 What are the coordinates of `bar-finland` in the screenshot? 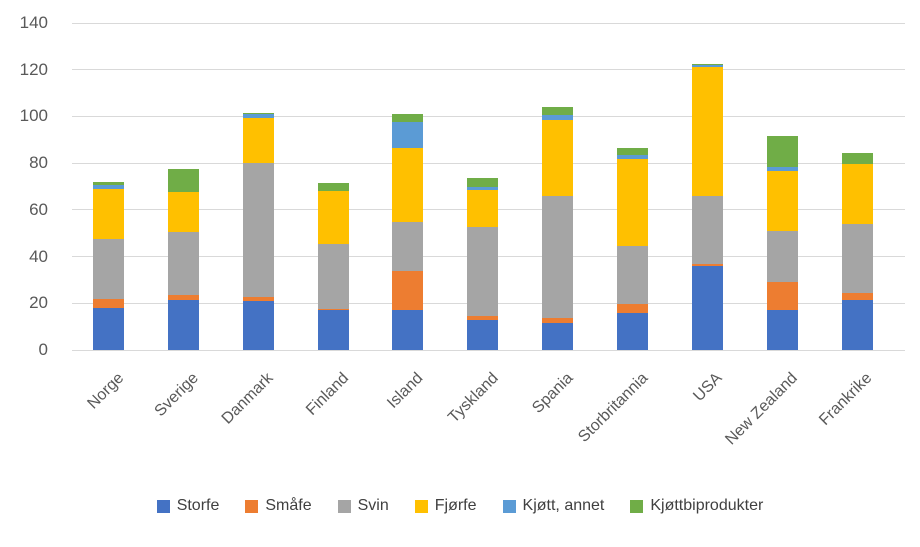 It's located at (333, 266).